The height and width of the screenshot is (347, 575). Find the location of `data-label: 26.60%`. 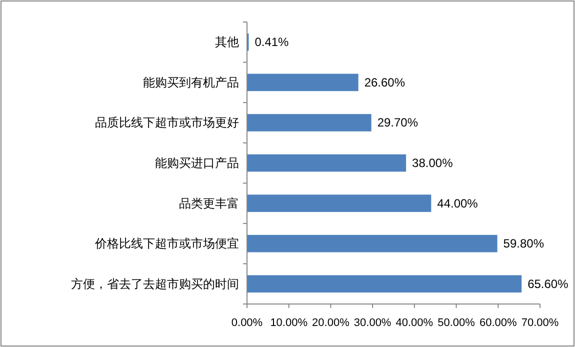

data-label: 26.60% is located at coordinates (385, 82).